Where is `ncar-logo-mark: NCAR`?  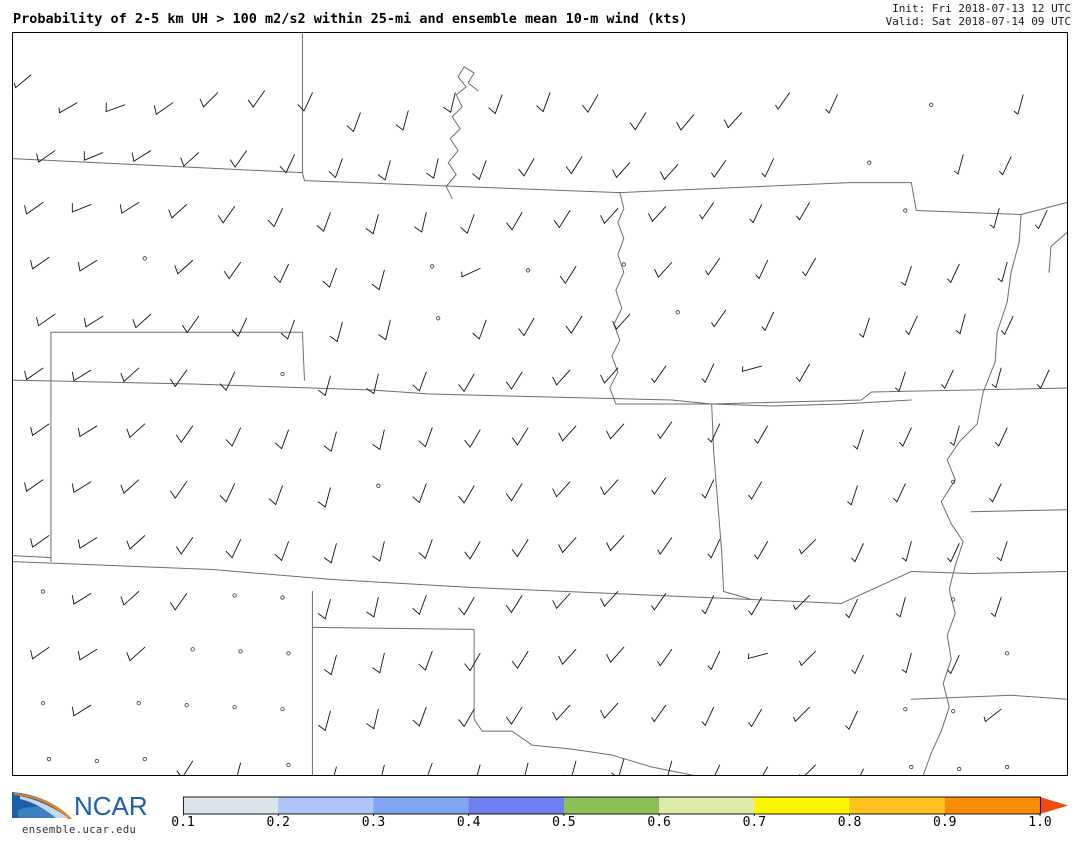 ncar-logo-mark: NCAR is located at coordinates (80, 806).